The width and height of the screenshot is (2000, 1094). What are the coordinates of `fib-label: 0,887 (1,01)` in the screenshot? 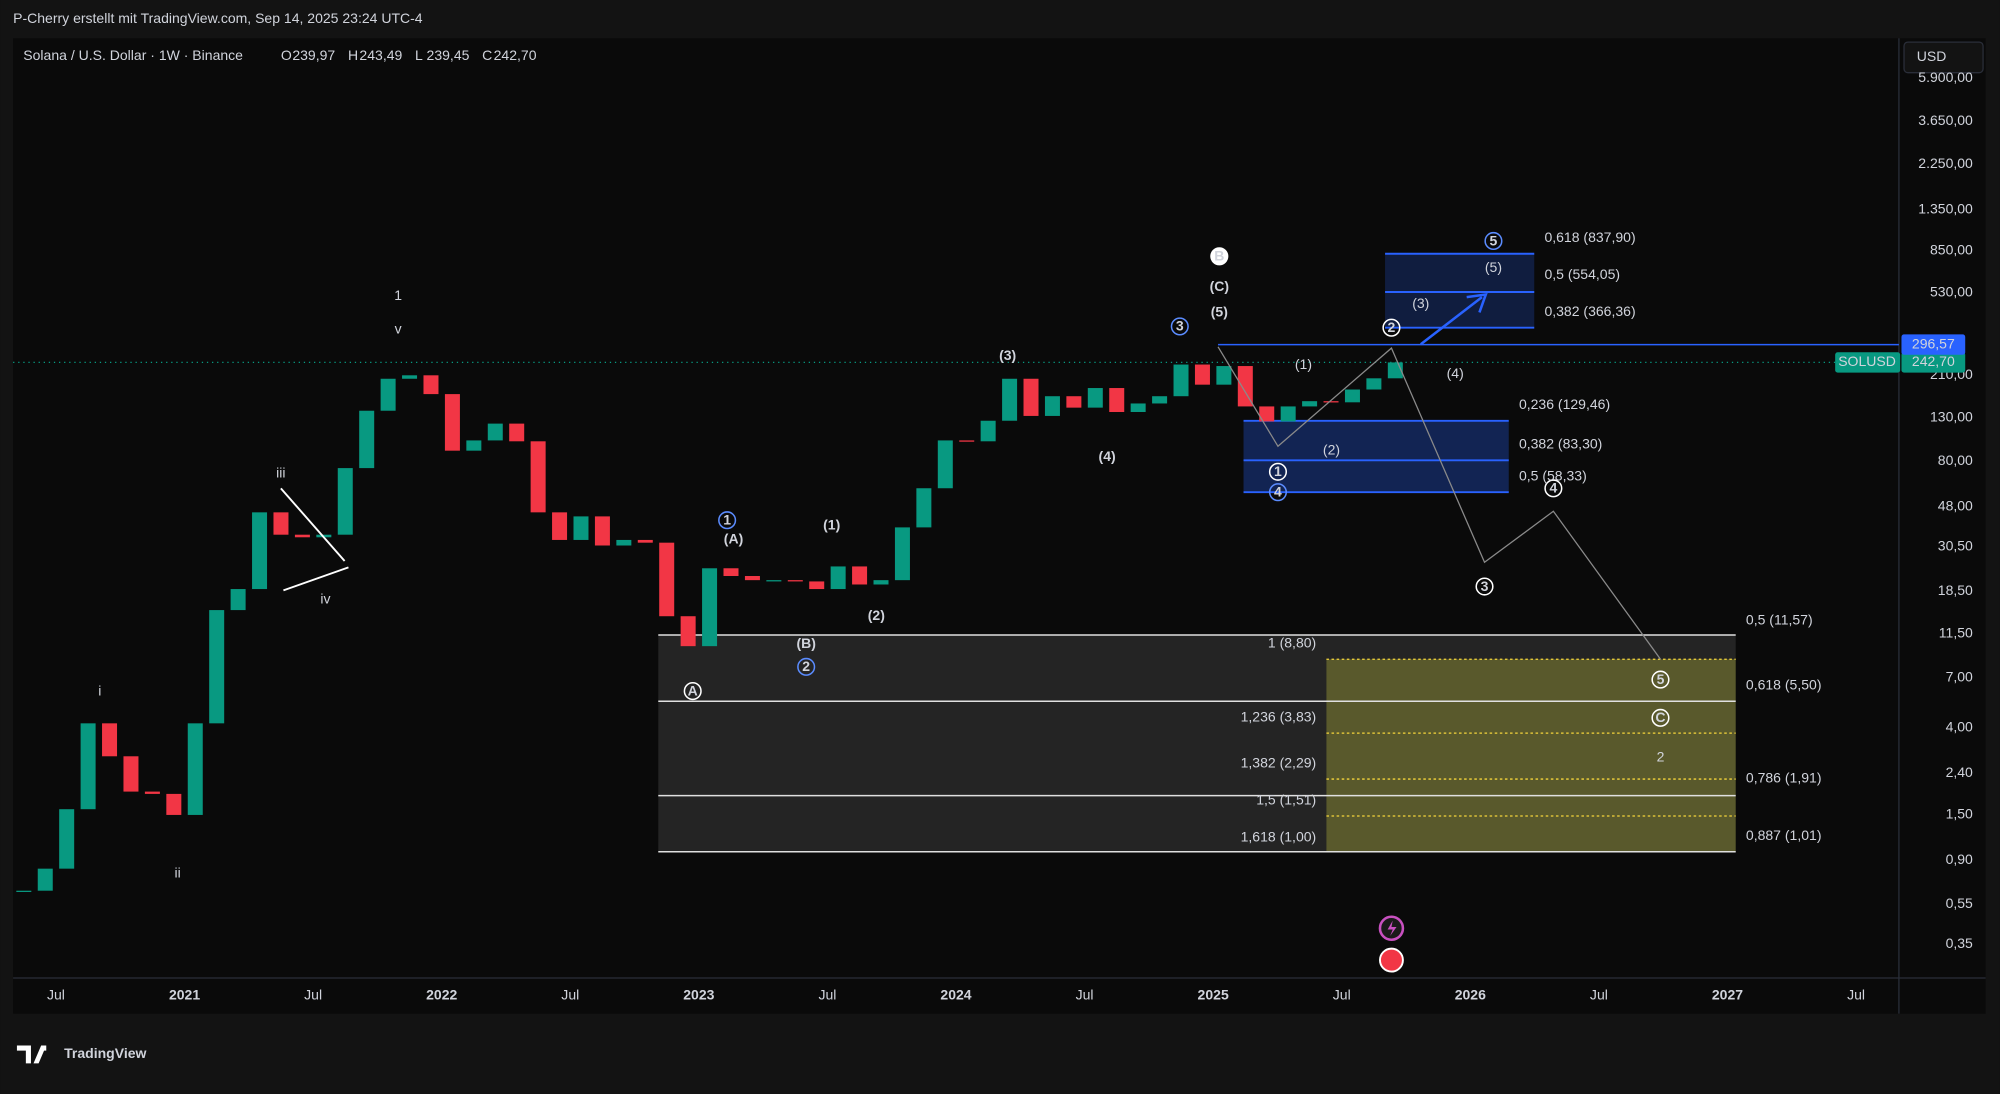 It's located at (1784, 835).